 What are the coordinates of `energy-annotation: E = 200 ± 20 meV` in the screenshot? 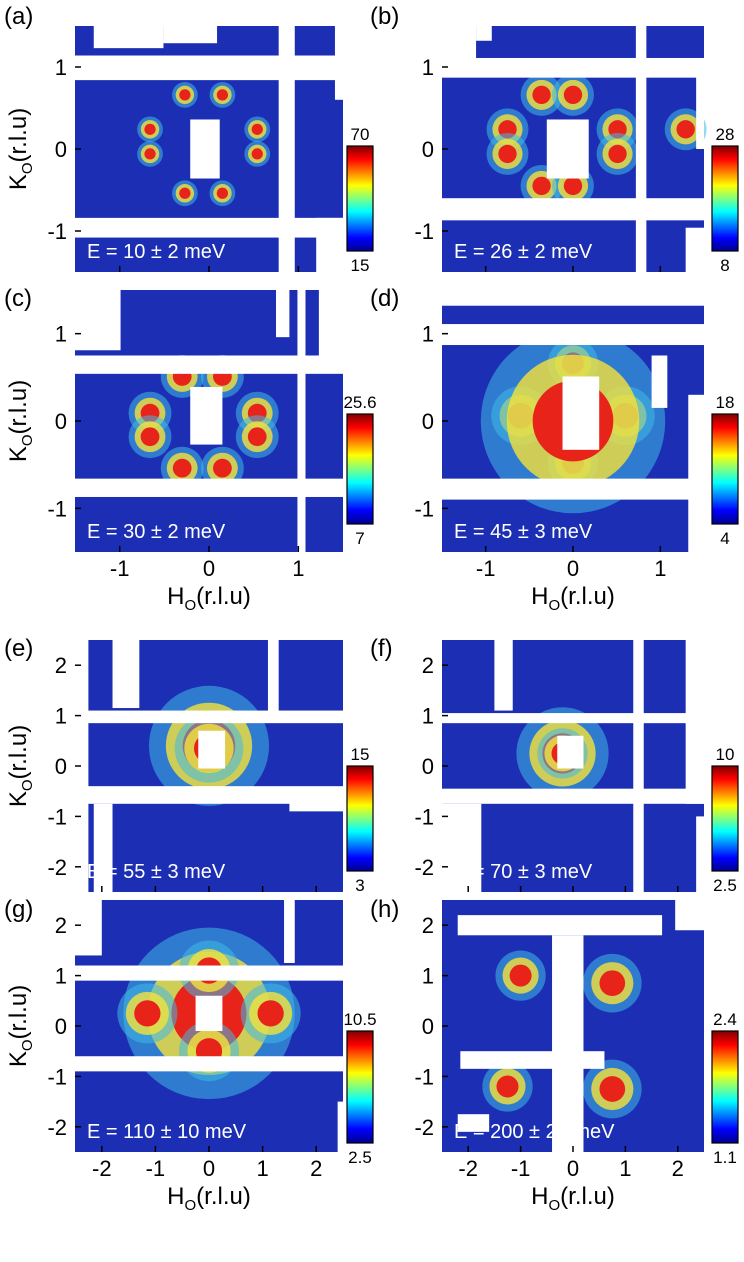 It's located at (534, 1132).